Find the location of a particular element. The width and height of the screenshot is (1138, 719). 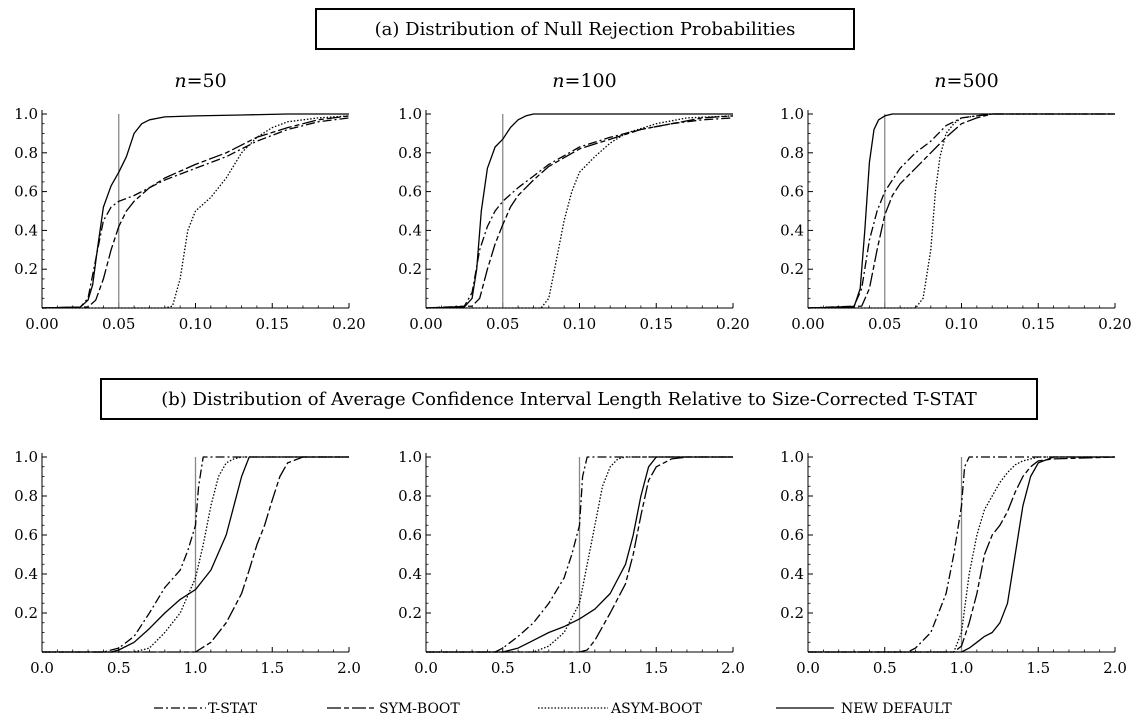

plot-a-1: 0.00 0.05 0.10 0.15 0.20 0.2 0.4 0.6 0.8 1.0 n=50 is located at coordinates (190, 201).